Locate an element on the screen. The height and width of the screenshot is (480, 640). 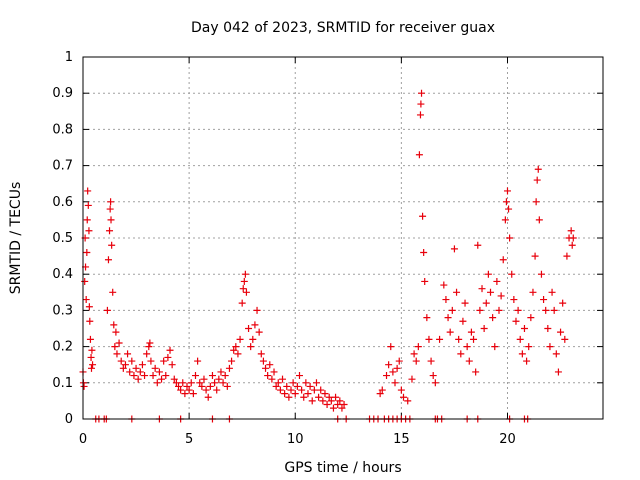
y-tick-label: 1 is located at coordinates (69, 57).